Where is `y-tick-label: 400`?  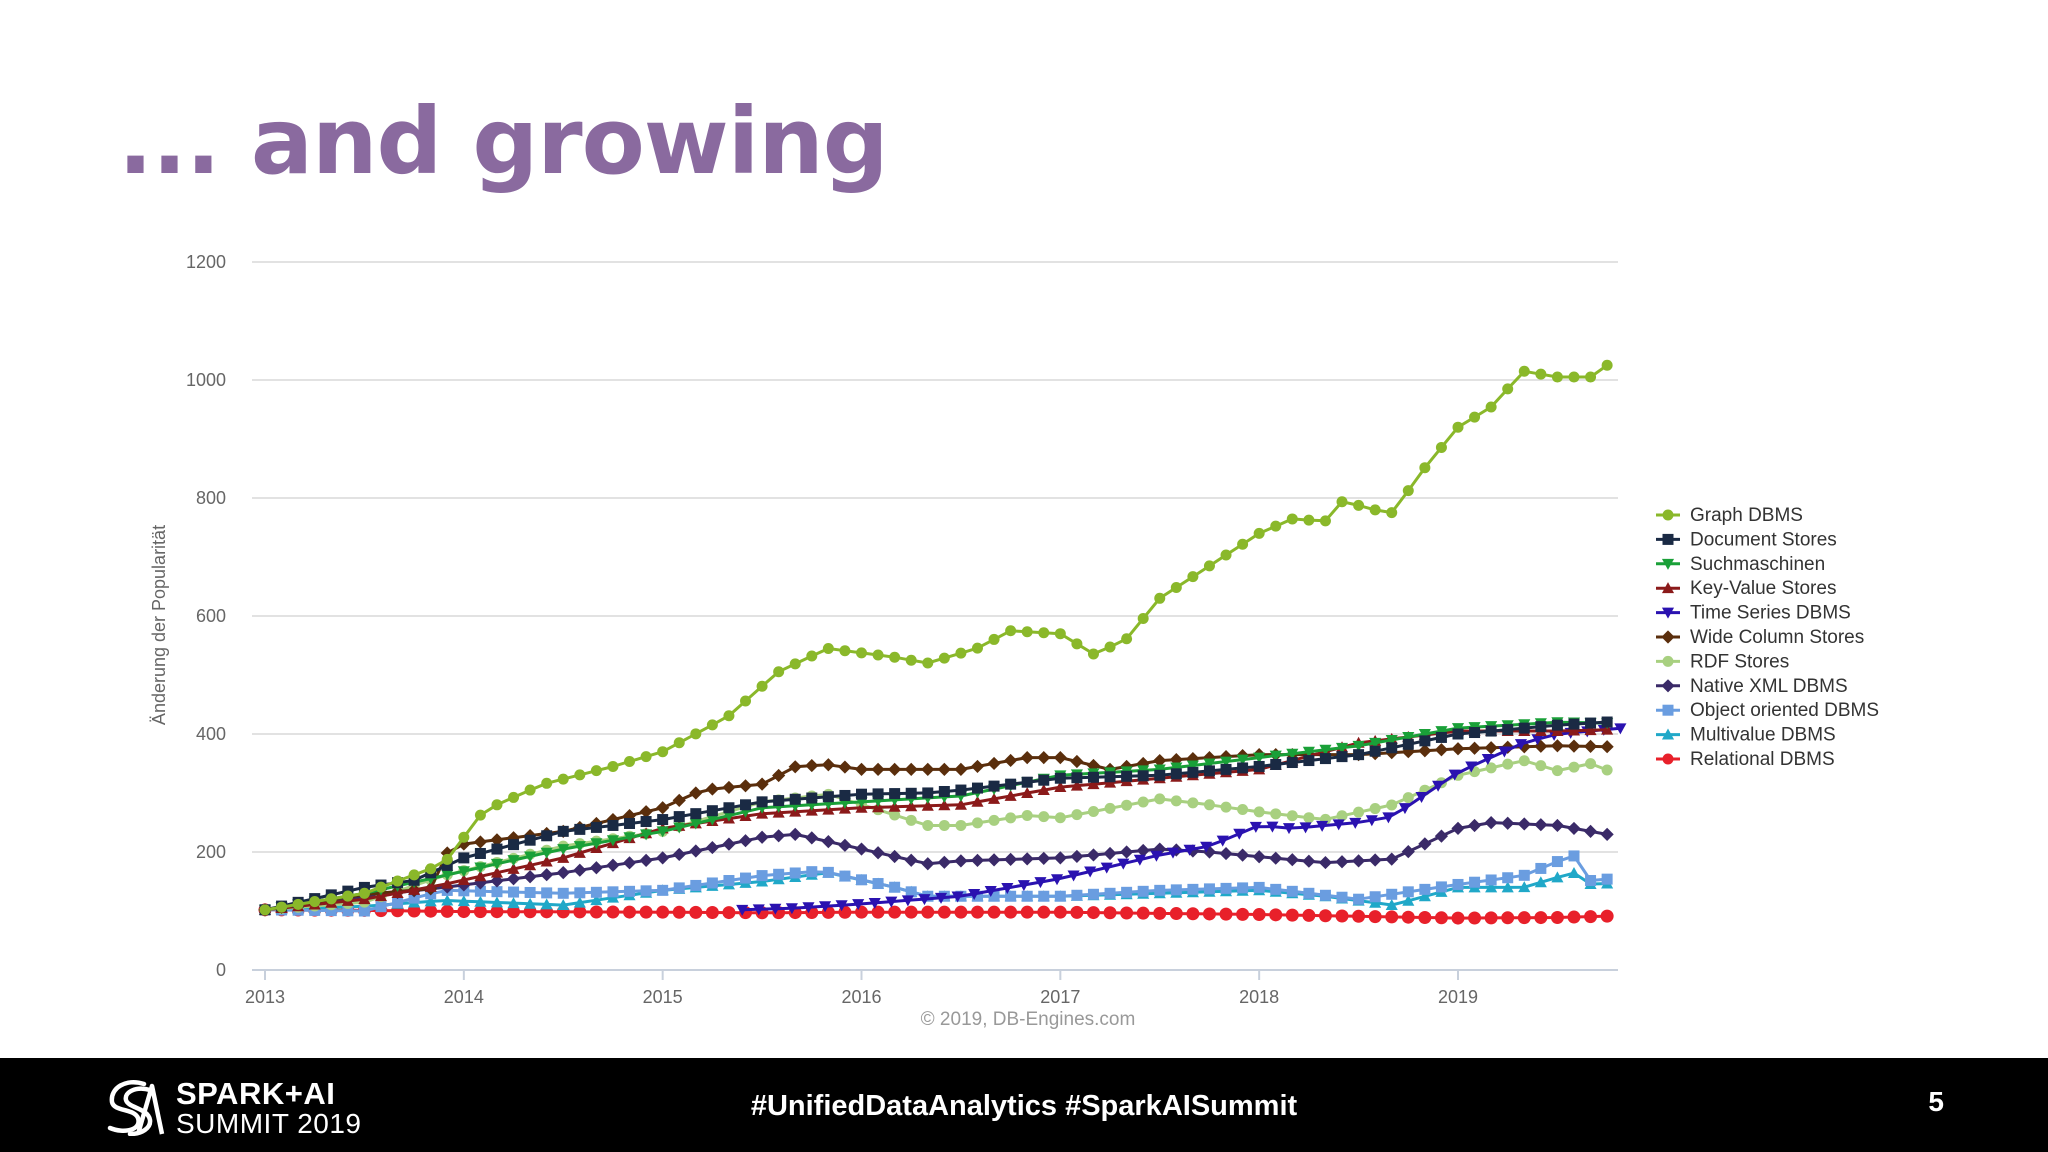 y-tick-label: 400 is located at coordinates (211, 734).